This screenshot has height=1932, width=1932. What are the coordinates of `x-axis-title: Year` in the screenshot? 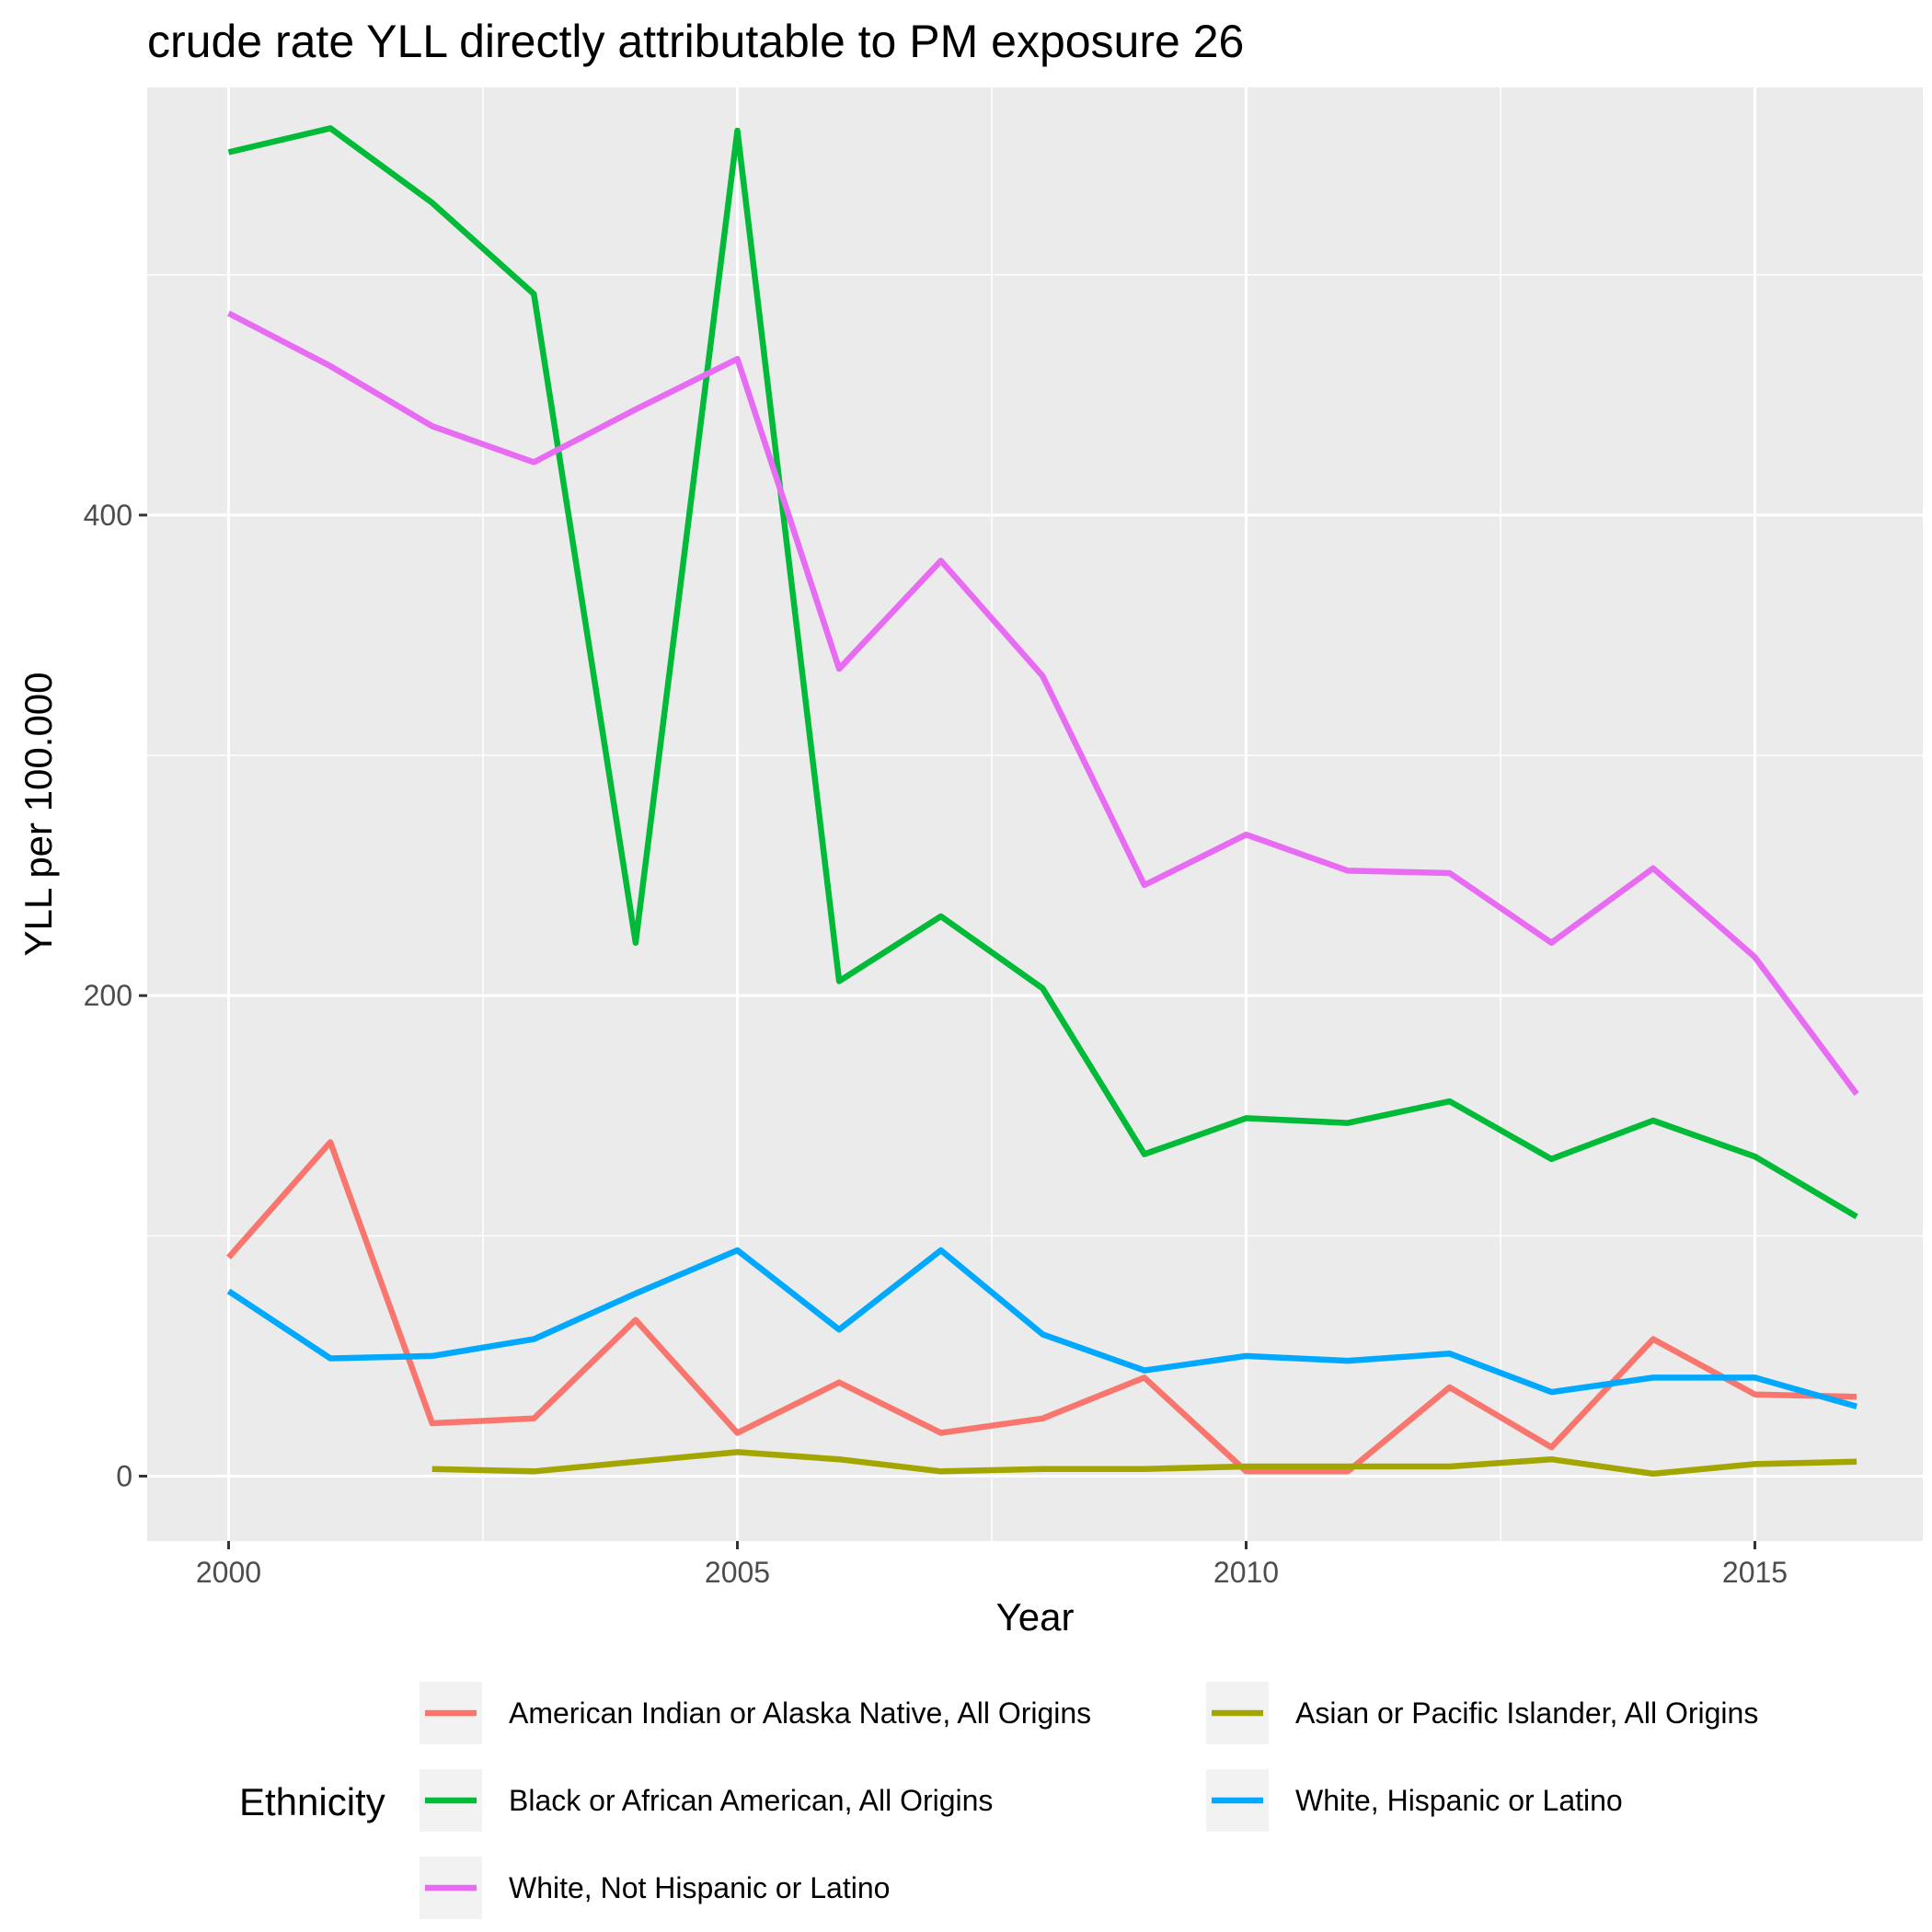 It's located at (1035, 1617).